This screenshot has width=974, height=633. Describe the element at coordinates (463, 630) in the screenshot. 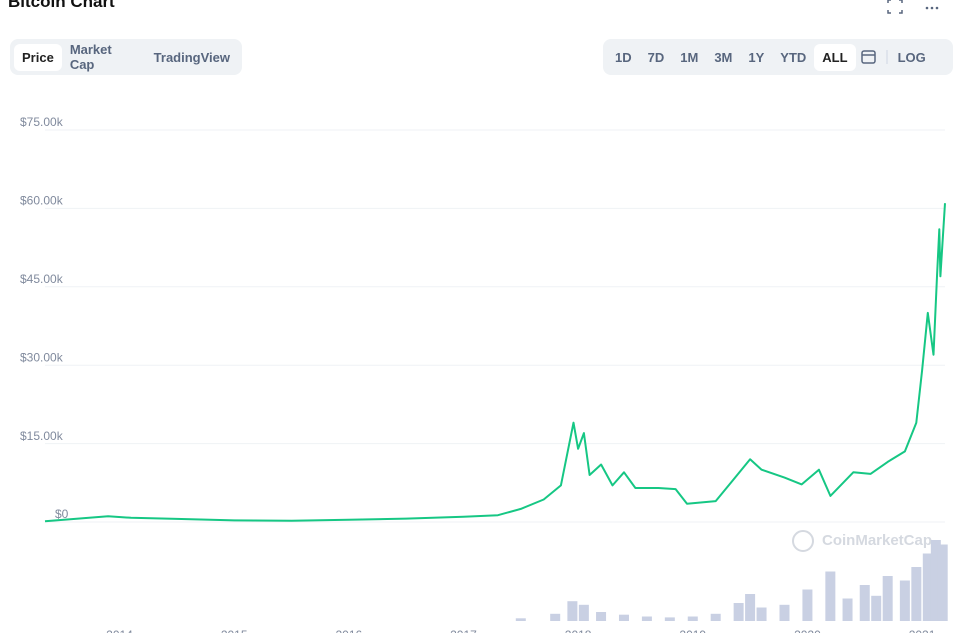

I see `x-tick-label: 2017` at that location.